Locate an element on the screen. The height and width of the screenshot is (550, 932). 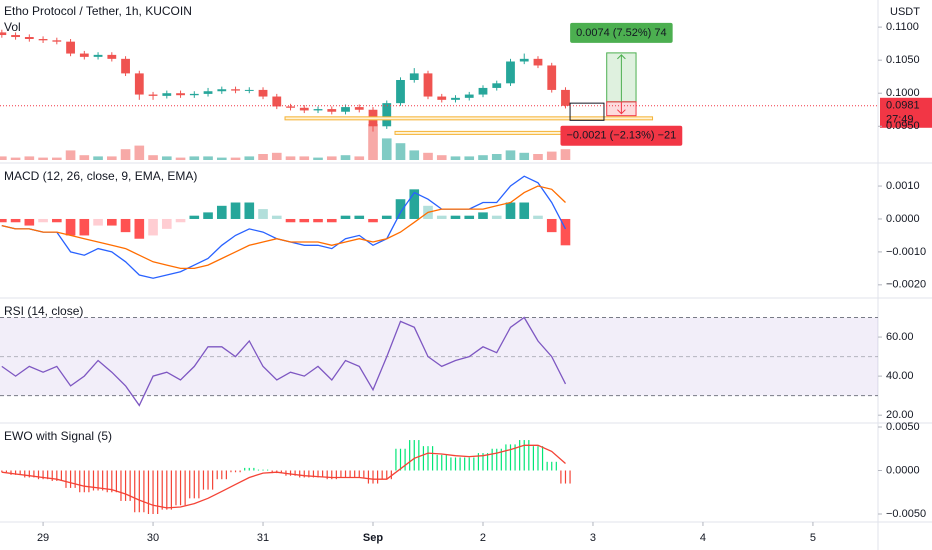
y-tick-label: 0.1100 is located at coordinates (902, 27).